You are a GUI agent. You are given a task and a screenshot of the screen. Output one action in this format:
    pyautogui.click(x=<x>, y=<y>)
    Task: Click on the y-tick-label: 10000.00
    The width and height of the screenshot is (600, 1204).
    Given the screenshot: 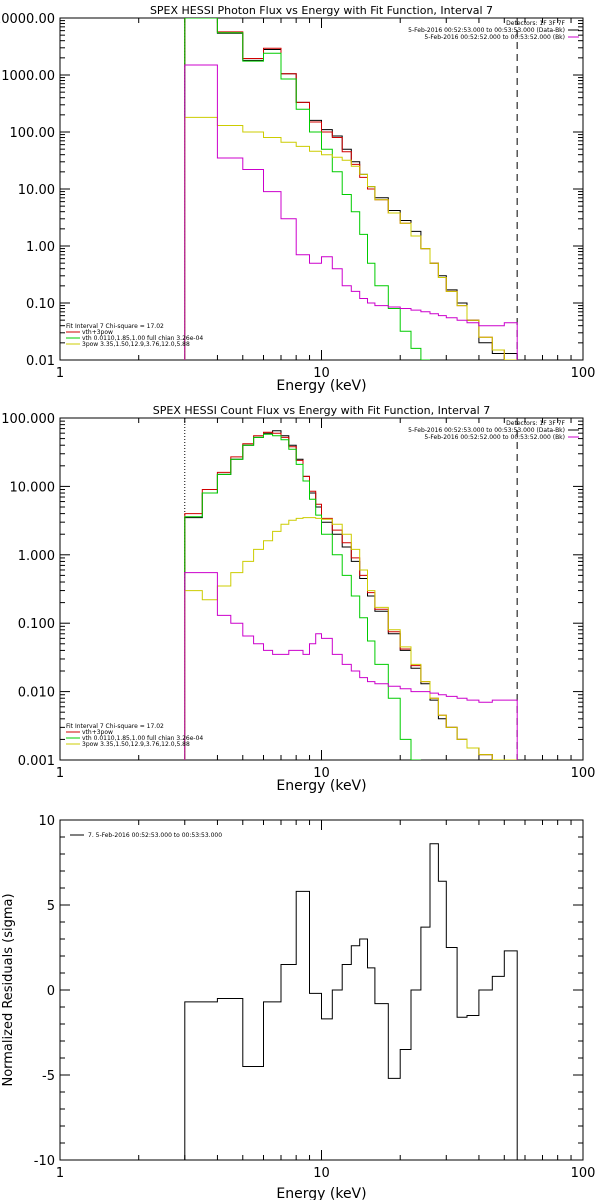 What is the action you would take?
    pyautogui.click(x=27, y=19)
    